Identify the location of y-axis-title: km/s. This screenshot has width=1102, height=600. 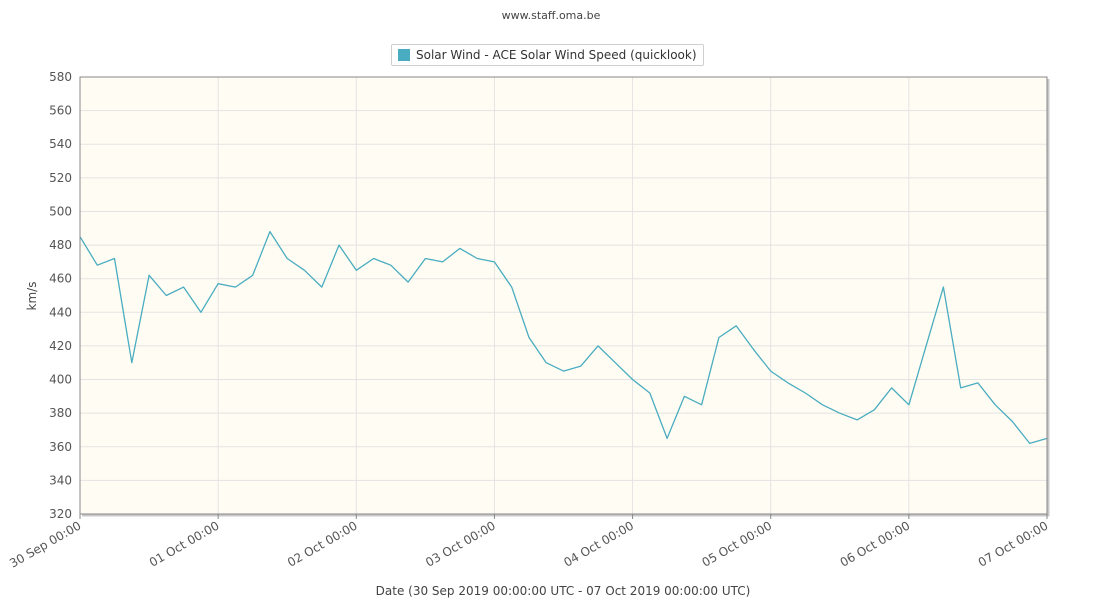
(32, 296).